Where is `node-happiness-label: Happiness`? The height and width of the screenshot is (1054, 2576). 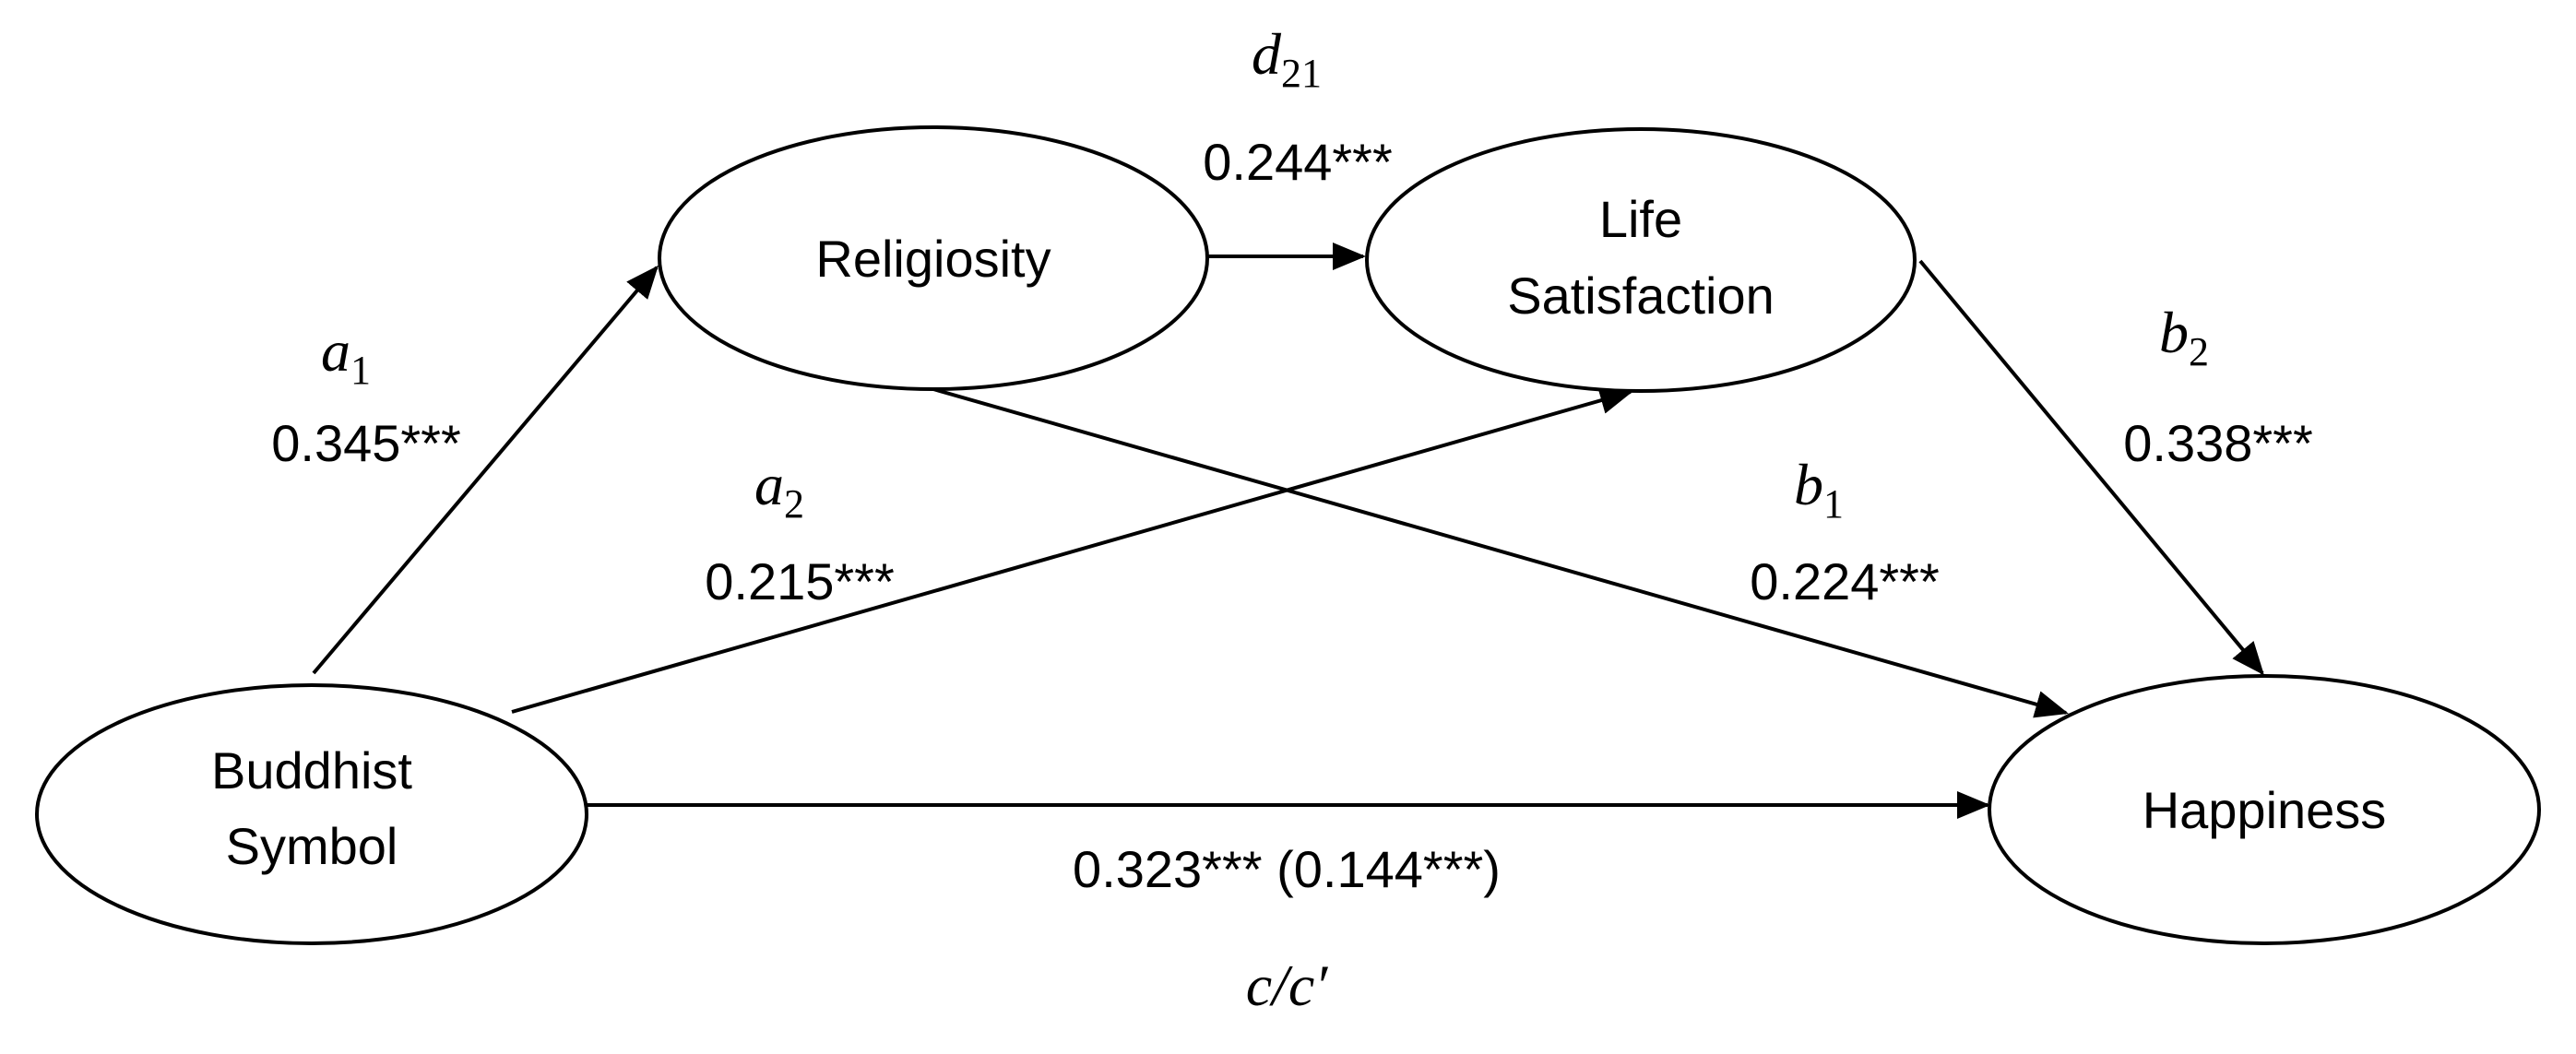 node-happiness-label: Happiness is located at coordinates (2265, 810).